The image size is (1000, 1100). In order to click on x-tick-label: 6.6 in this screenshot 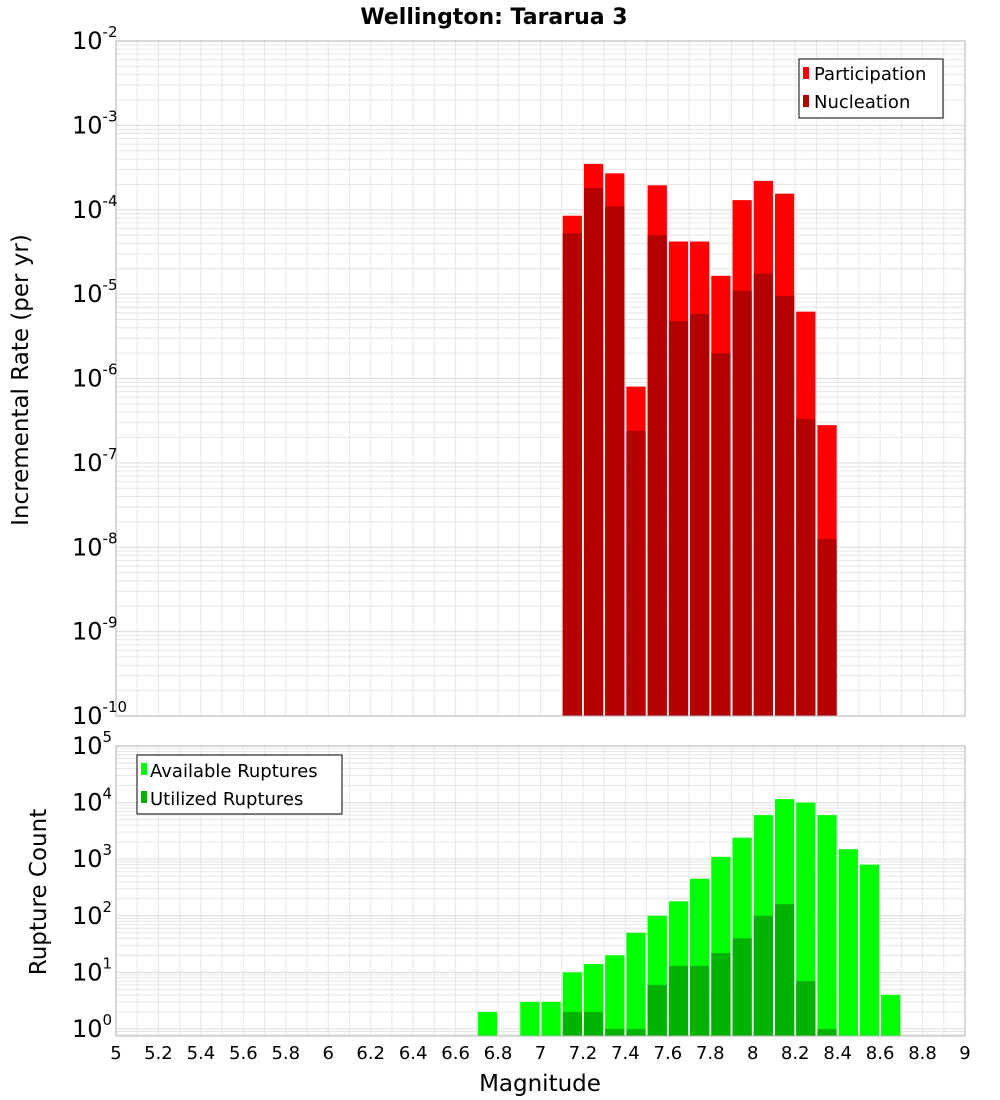, I will do `click(455, 1053)`.